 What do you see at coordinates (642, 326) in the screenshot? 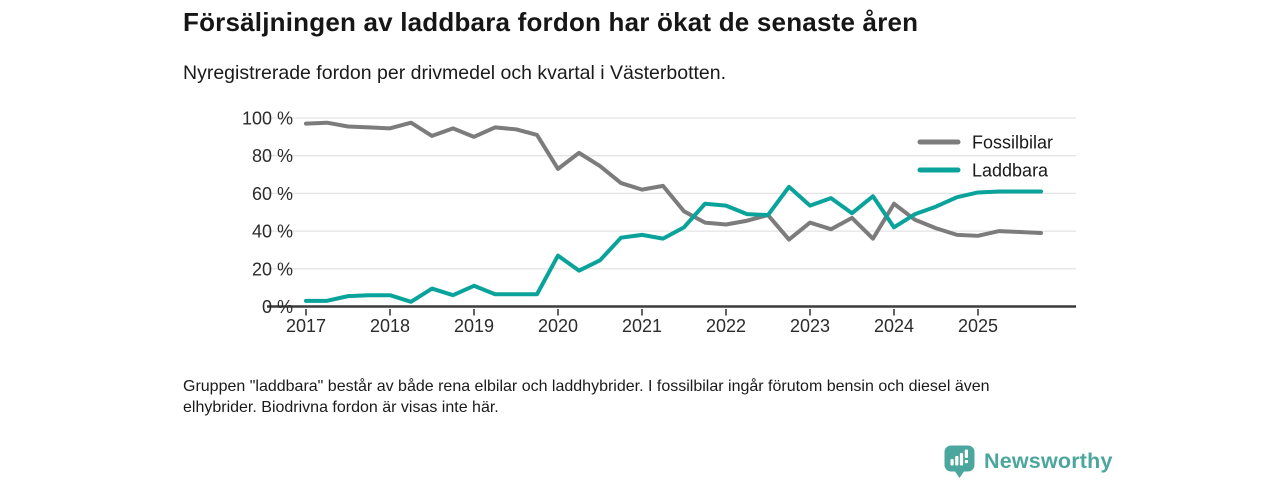
I see `x-tick-label: 2021` at bounding box center [642, 326].